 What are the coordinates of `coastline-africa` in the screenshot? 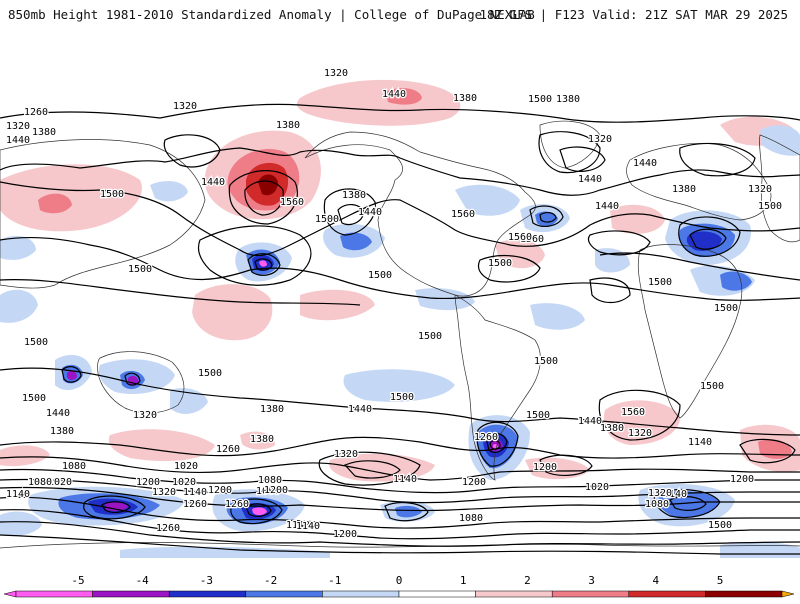 It's located at (690, 331).